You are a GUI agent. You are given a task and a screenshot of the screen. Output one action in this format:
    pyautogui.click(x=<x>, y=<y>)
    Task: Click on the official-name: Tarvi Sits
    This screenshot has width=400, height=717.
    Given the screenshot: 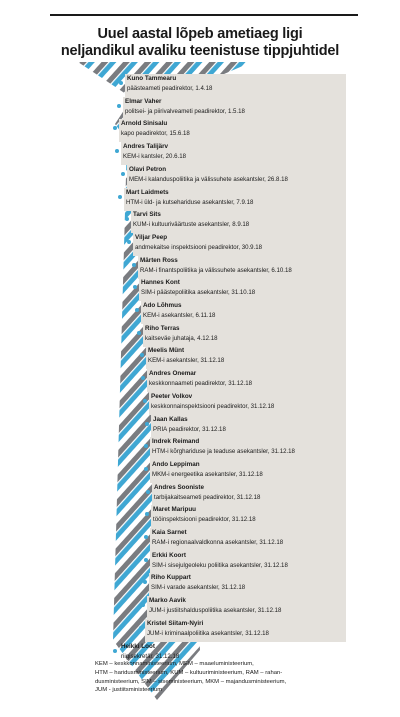 What is the action you would take?
    pyautogui.click(x=147, y=215)
    